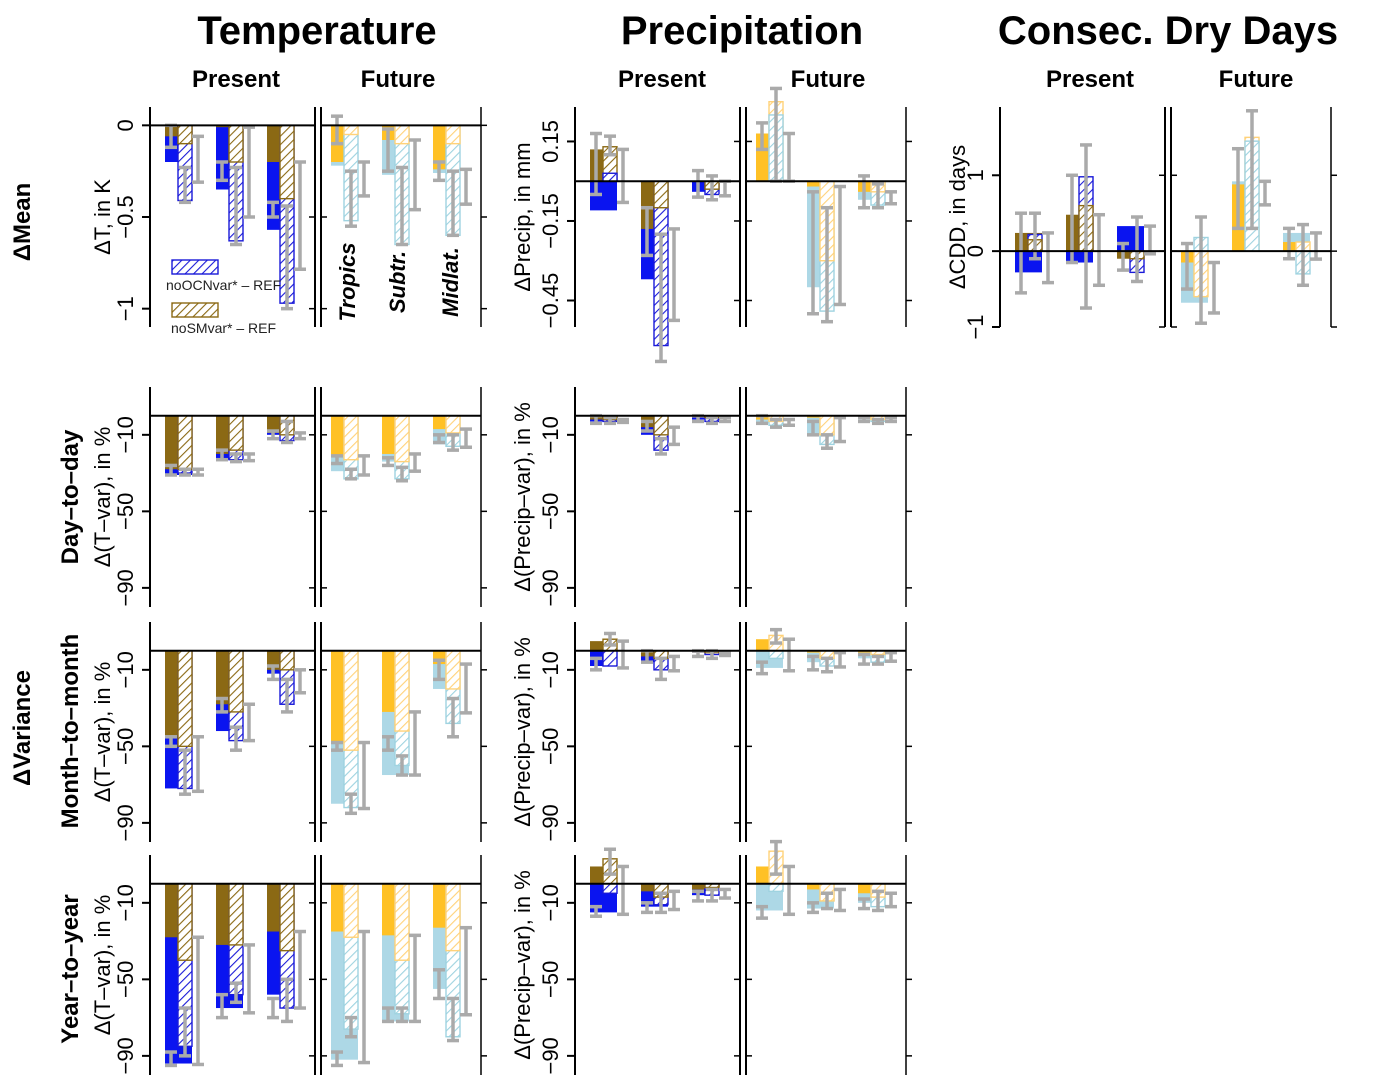  I want to click on row-group-label-variance: ΔVariance, so click(22, 728).